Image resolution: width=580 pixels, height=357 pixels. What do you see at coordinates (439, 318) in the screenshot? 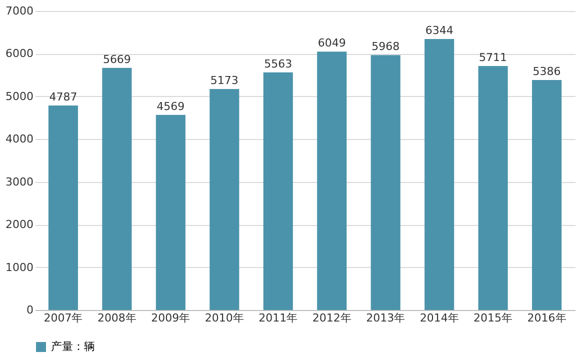
I see `x-tick-label: 2014年` at bounding box center [439, 318].